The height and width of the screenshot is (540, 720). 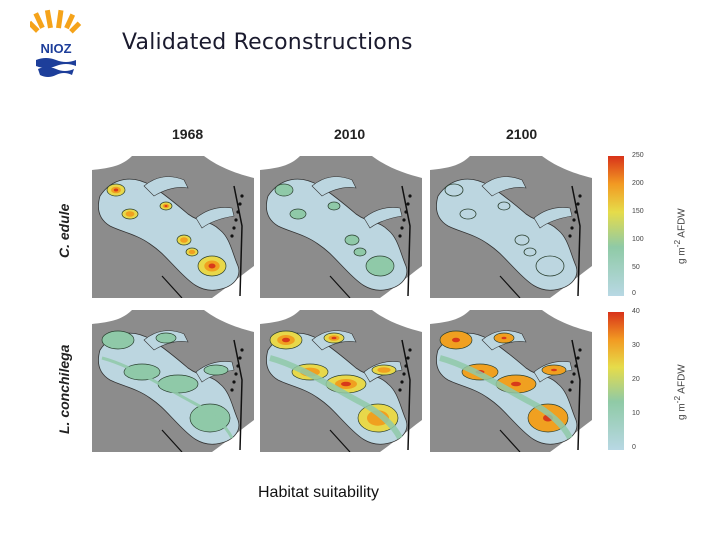 I want to click on year-header-2100: 2100, so click(x=522, y=134).